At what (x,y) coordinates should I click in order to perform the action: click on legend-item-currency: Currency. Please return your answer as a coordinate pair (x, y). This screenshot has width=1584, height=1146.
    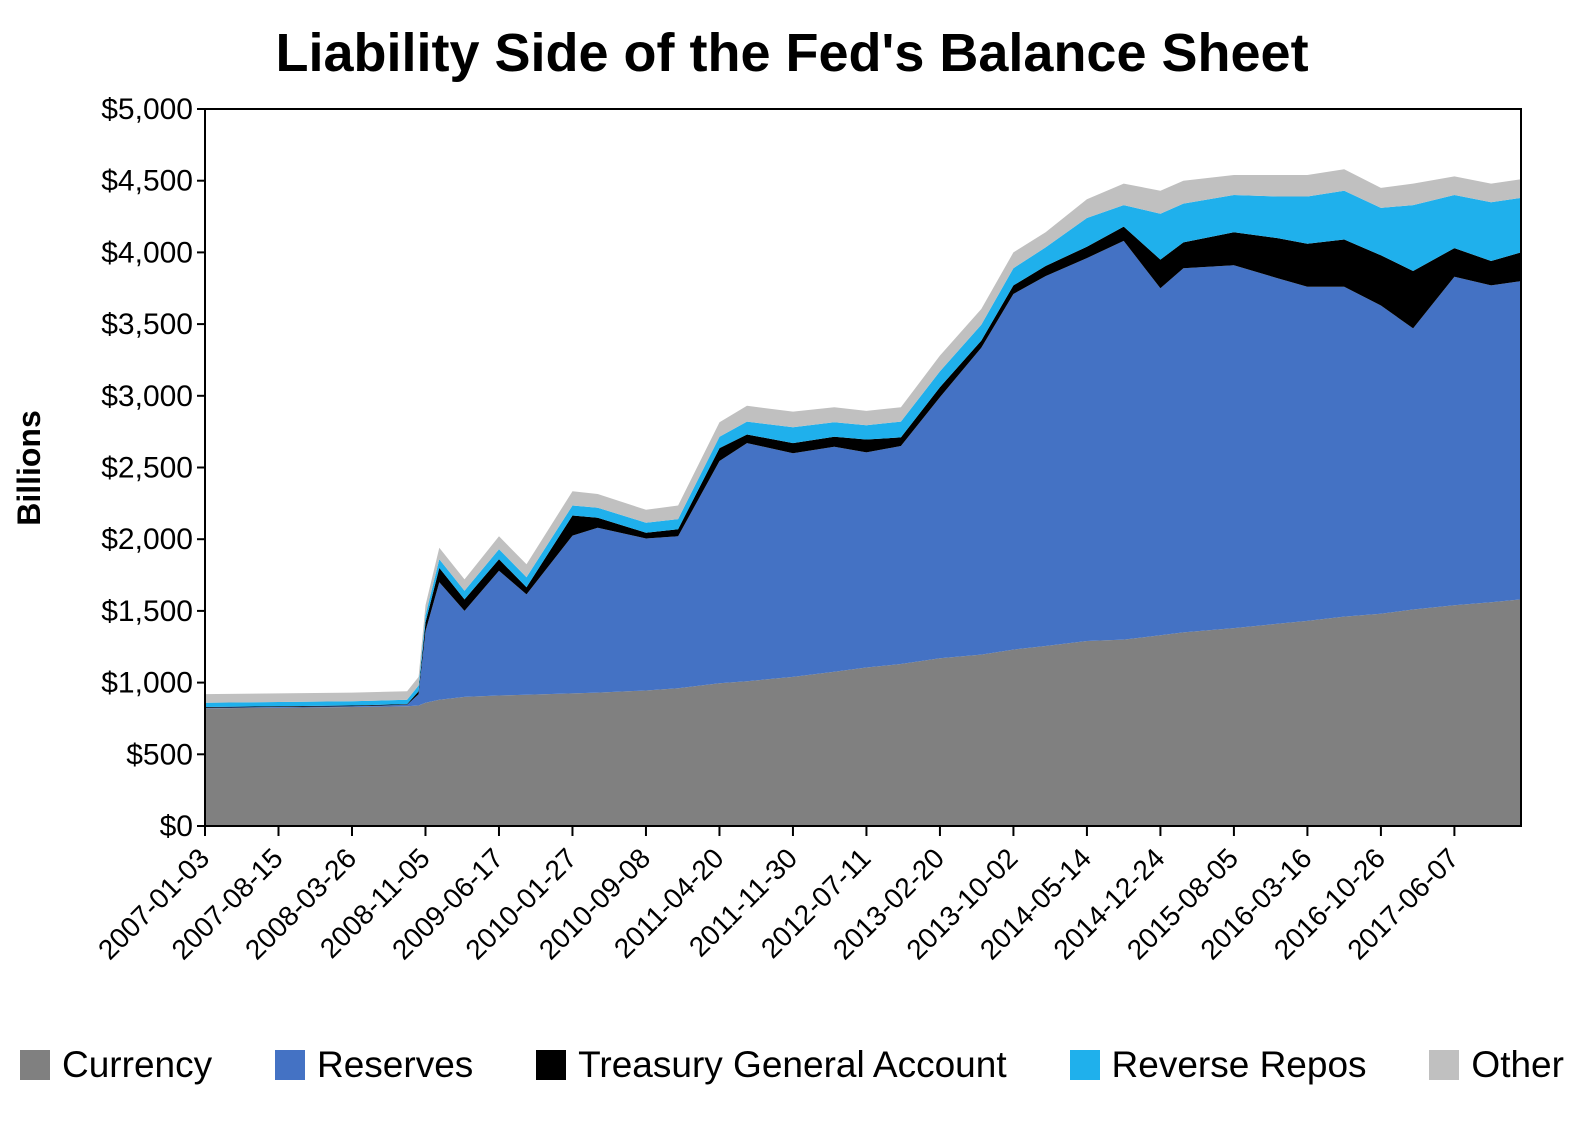
    Looking at the image, I should click on (116, 1065).